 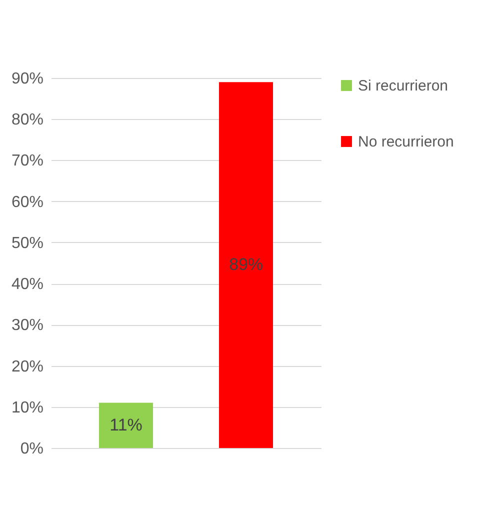 What do you see at coordinates (406, 142) in the screenshot?
I see `legend-label: No recurrieron` at bounding box center [406, 142].